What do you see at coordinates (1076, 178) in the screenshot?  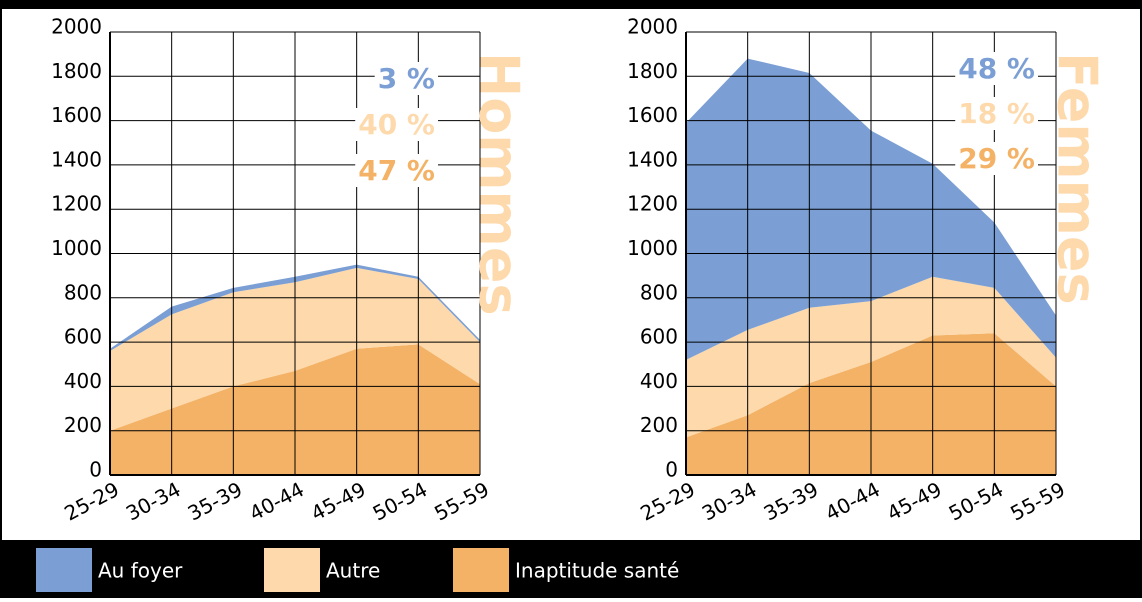 I see `side-label: Femmes` at bounding box center [1076, 178].